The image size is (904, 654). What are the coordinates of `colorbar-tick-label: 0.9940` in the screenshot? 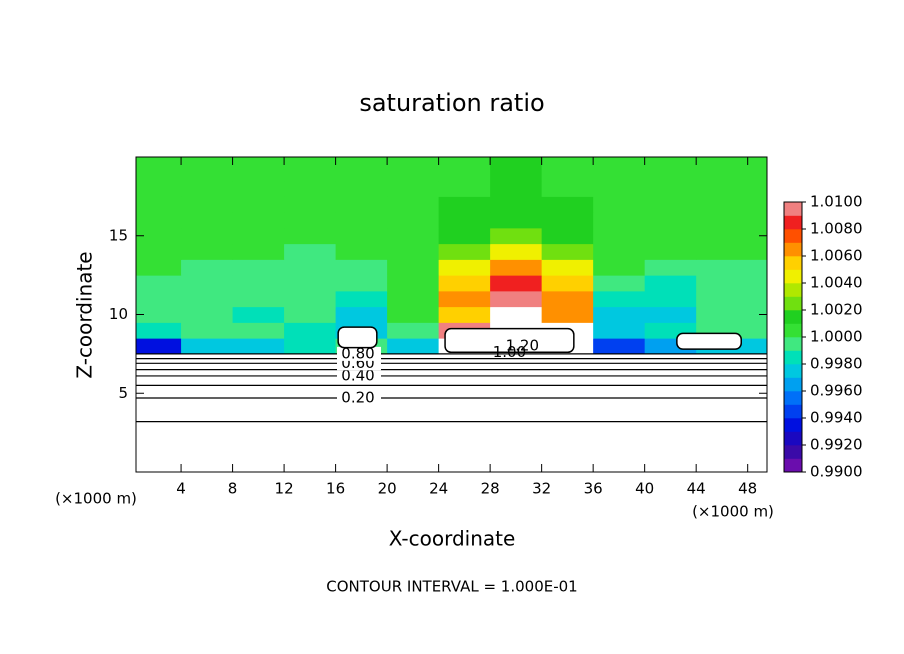 It's located at (836, 418).